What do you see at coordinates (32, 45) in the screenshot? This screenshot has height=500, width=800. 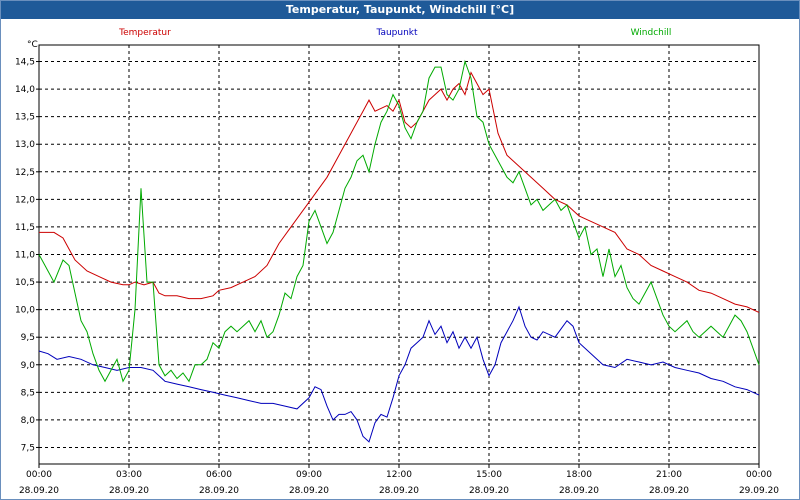 I see `y-axis-unit: °C` at bounding box center [32, 45].